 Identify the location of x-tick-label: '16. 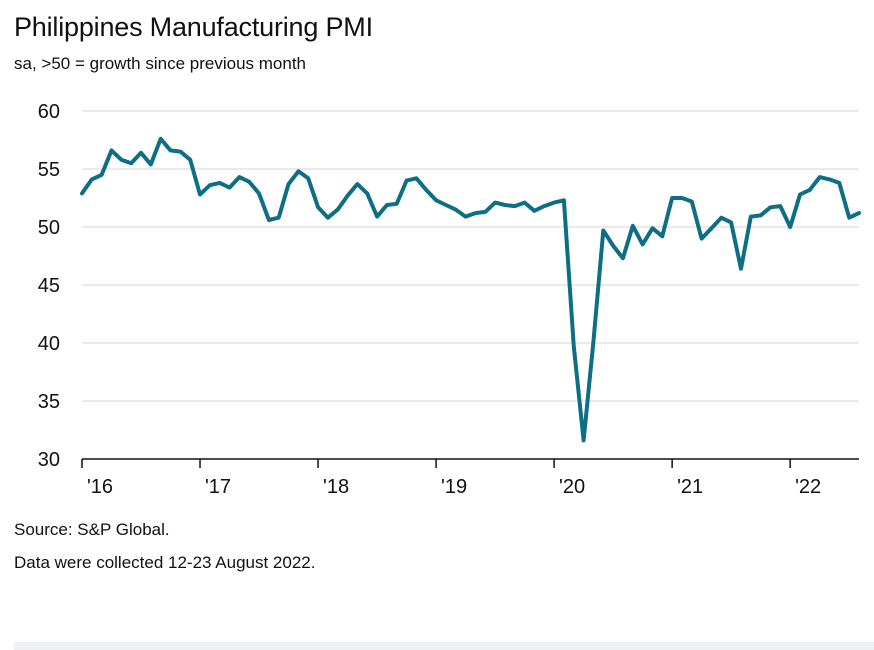
(100, 487).